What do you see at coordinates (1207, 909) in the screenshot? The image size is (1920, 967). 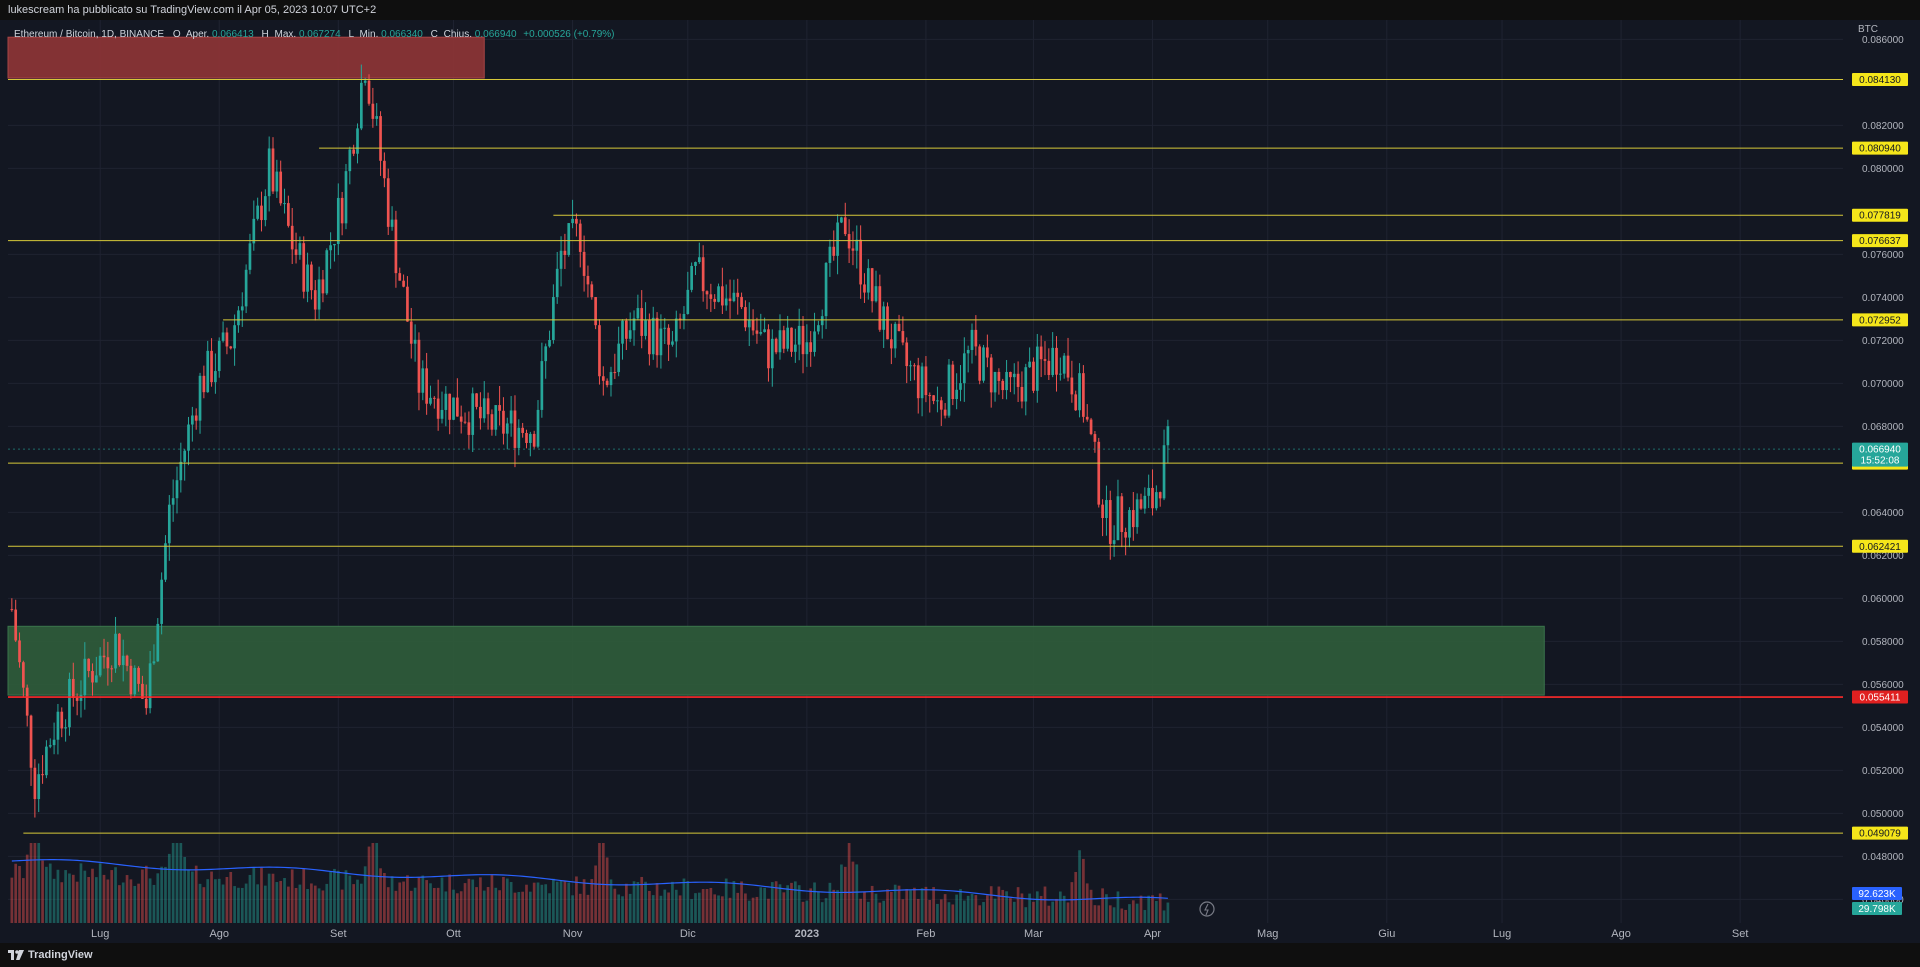 I see `replay-icon` at bounding box center [1207, 909].